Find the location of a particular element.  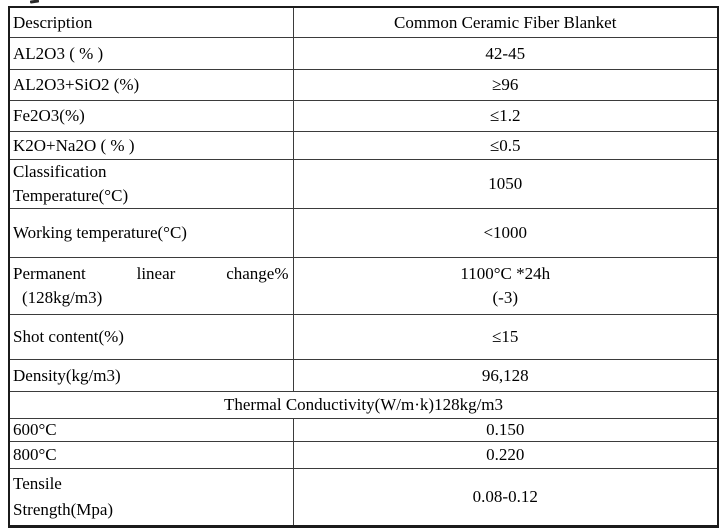

header-description-cell: Description is located at coordinates (151, 22).